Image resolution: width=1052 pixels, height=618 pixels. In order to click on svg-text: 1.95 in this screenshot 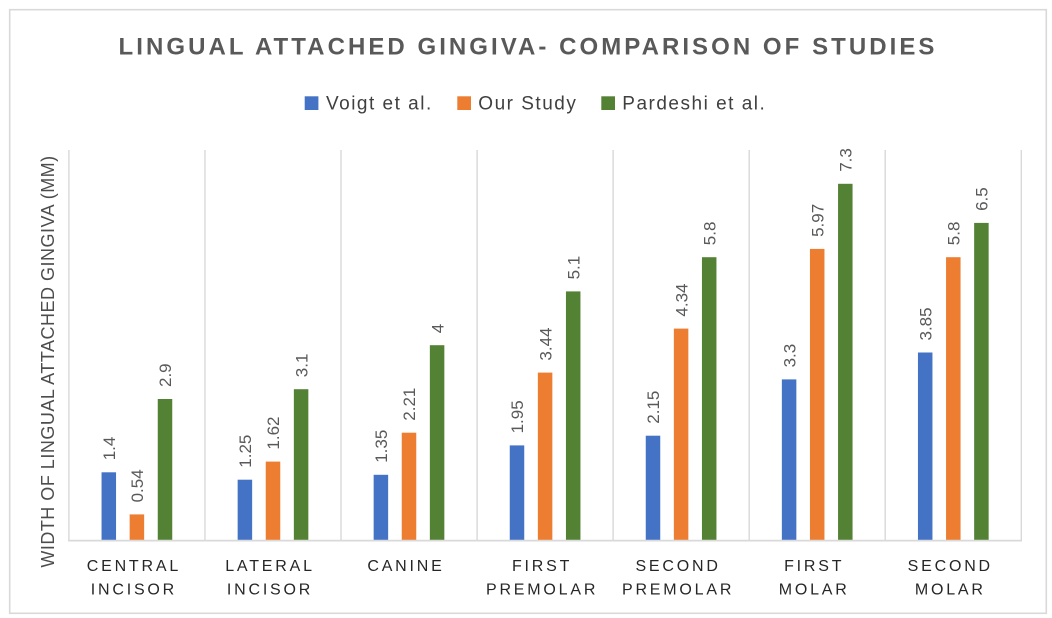, I will do `click(517, 416)`.